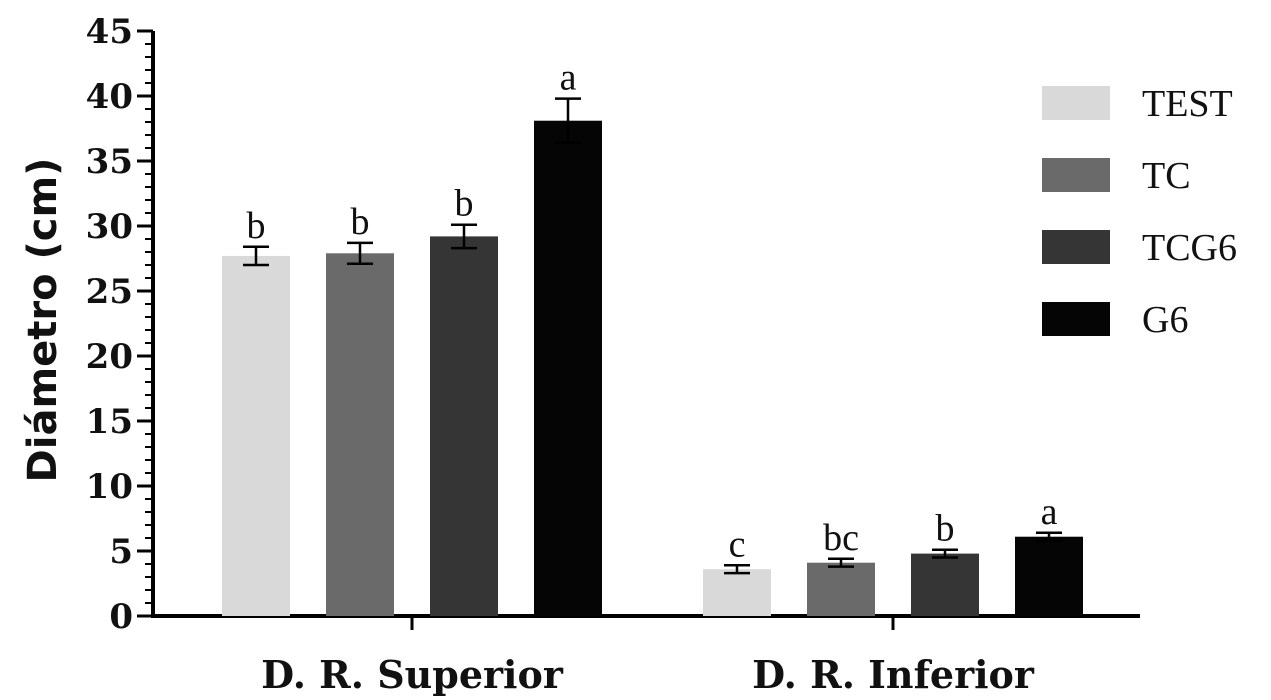 The height and width of the screenshot is (700, 1271). Describe the element at coordinates (841, 538) in the screenshot. I see `significance-label: bc` at that location.